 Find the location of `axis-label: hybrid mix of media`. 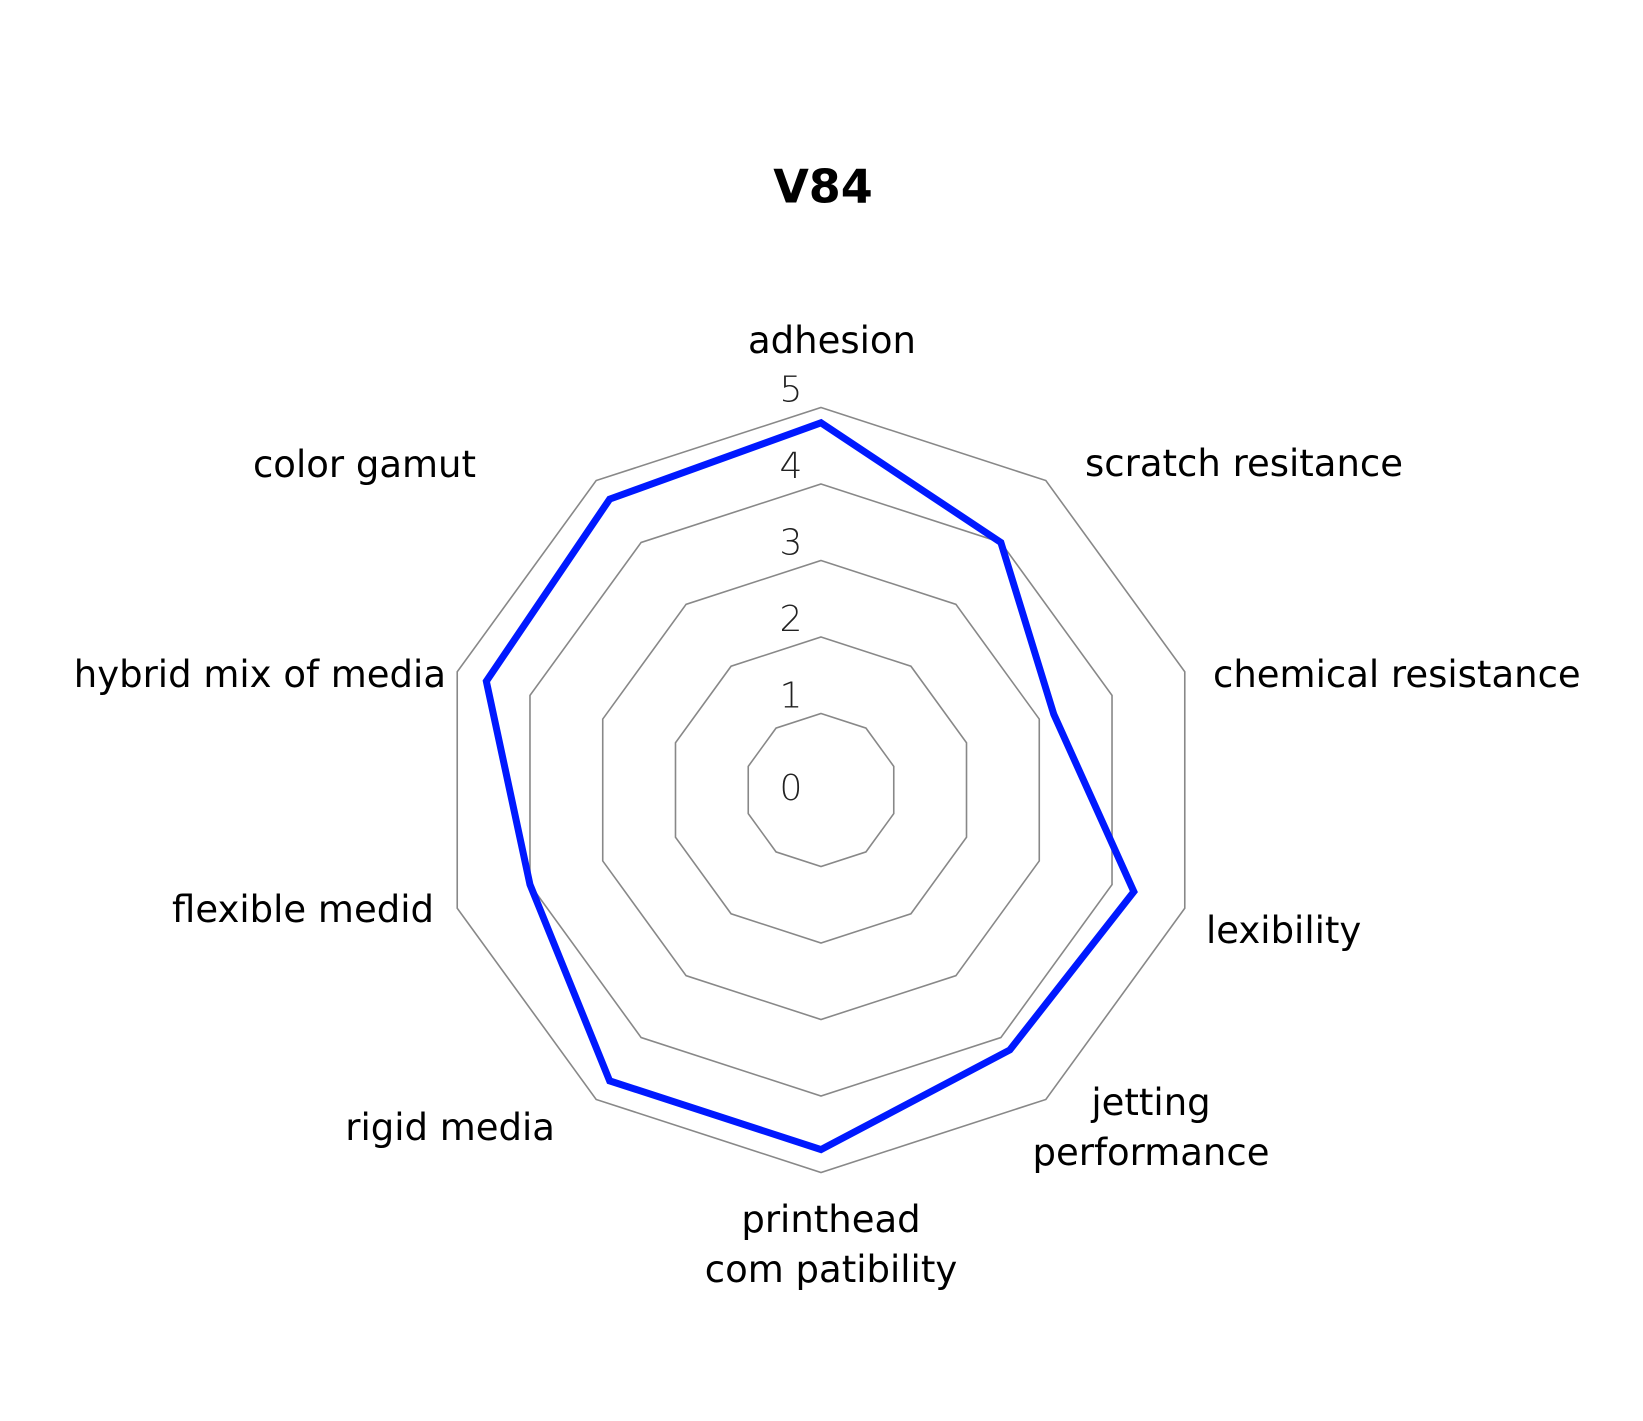

axis-label: hybrid mix of media is located at coordinates (260, 674).